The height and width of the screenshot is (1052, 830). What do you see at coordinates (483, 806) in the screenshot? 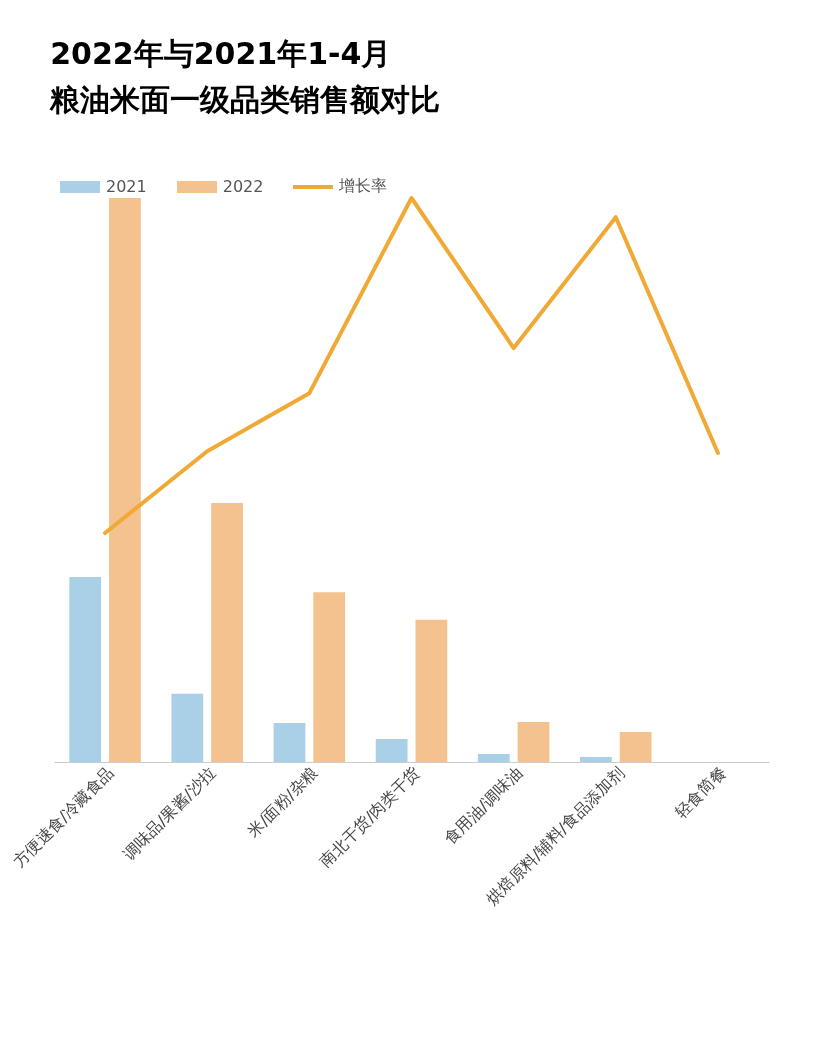
I see `x-tick-label: 食用油/调味油` at bounding box center [483, 806].